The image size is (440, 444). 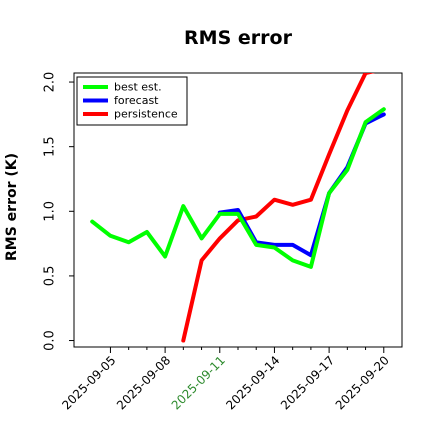 What do you see at coordinates (252, 382) in the screenshot?
I see `x-tick-label: 2025-09-14` at bounding box center [252, 382].